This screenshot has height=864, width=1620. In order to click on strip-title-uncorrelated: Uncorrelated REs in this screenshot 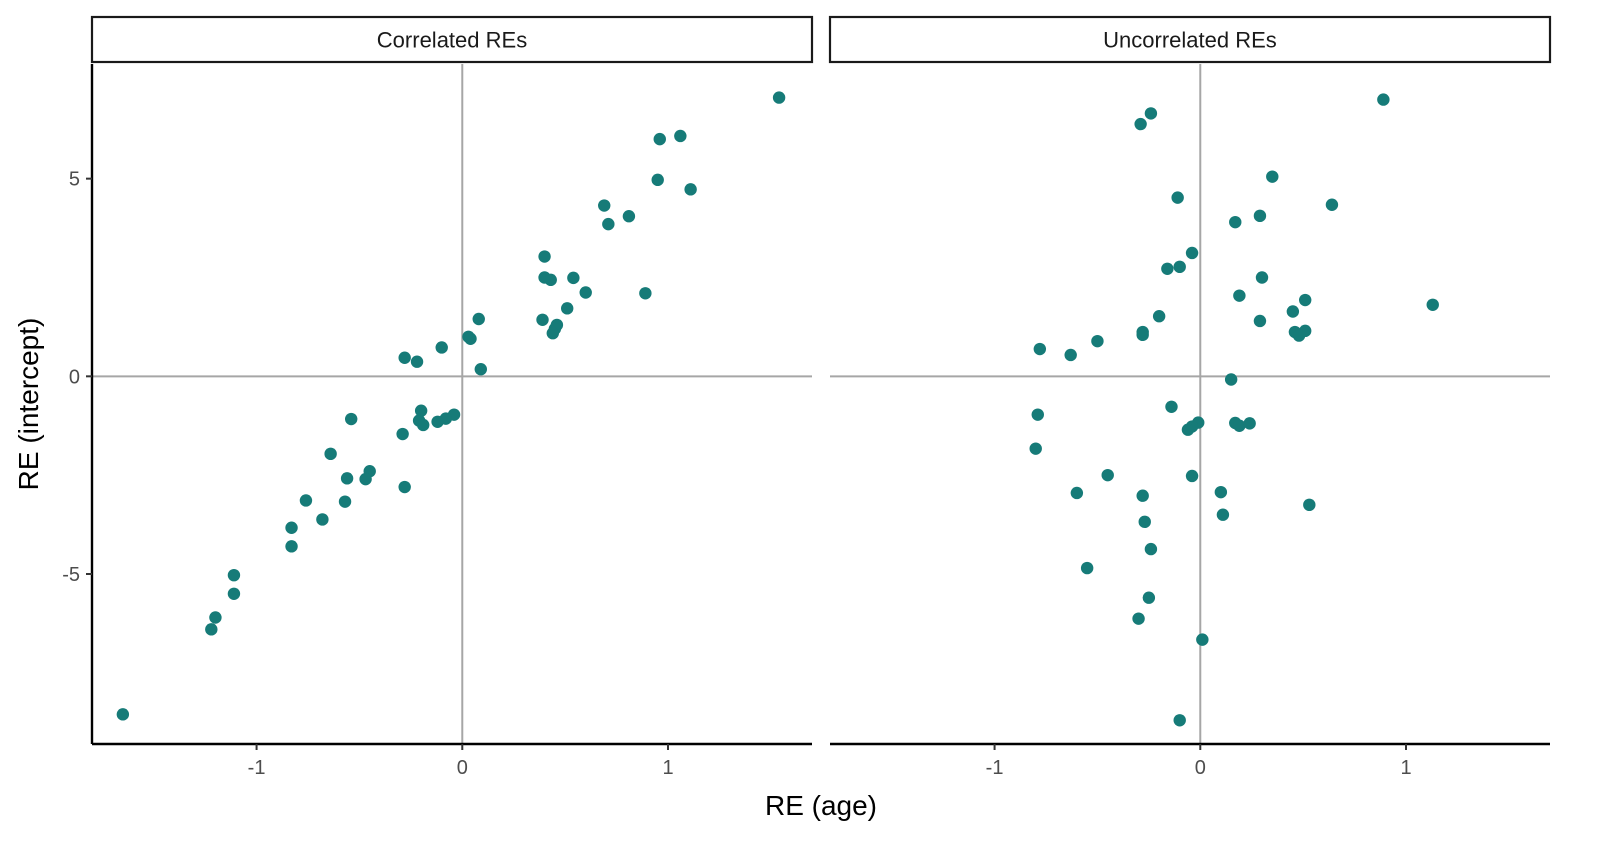, I will do `click(1190, 40)`.